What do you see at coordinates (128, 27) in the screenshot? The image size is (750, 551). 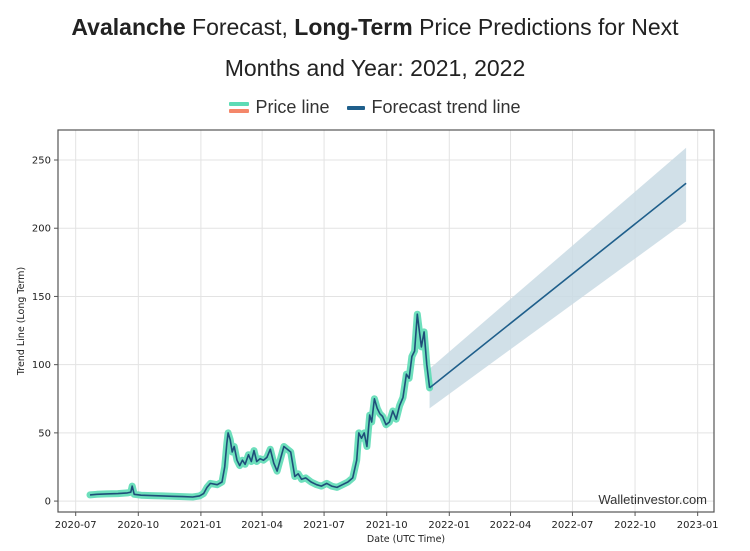 I see `title-coin-name: Avalanche` at bounding box center [128, 27].